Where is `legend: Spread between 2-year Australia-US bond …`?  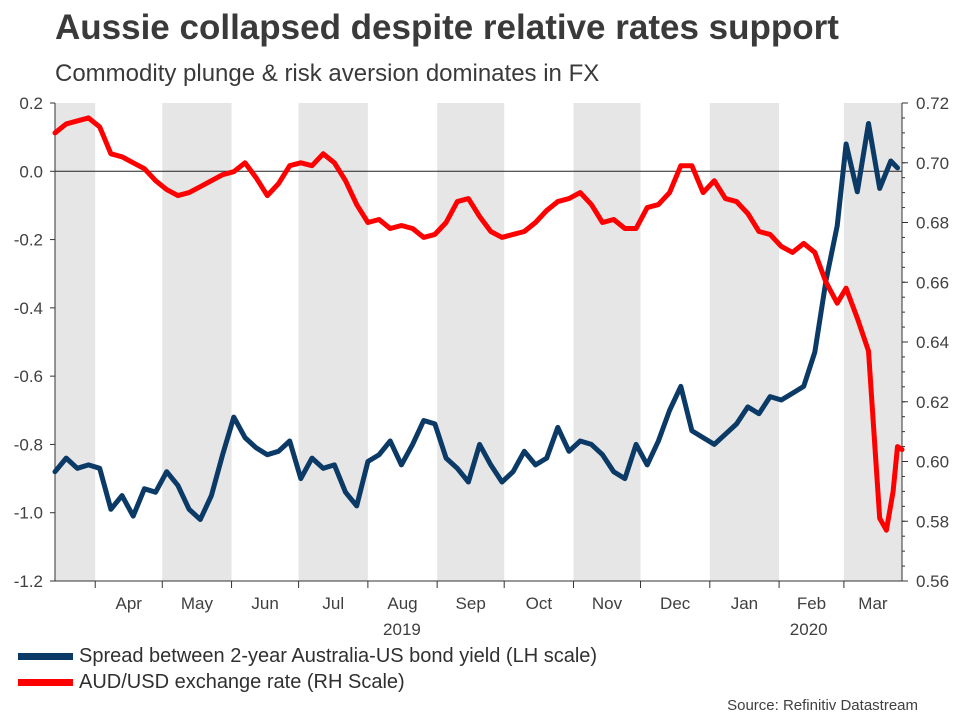
legend: Spread between 2-year Australia-US bond … is located at coordinates (307, 669).